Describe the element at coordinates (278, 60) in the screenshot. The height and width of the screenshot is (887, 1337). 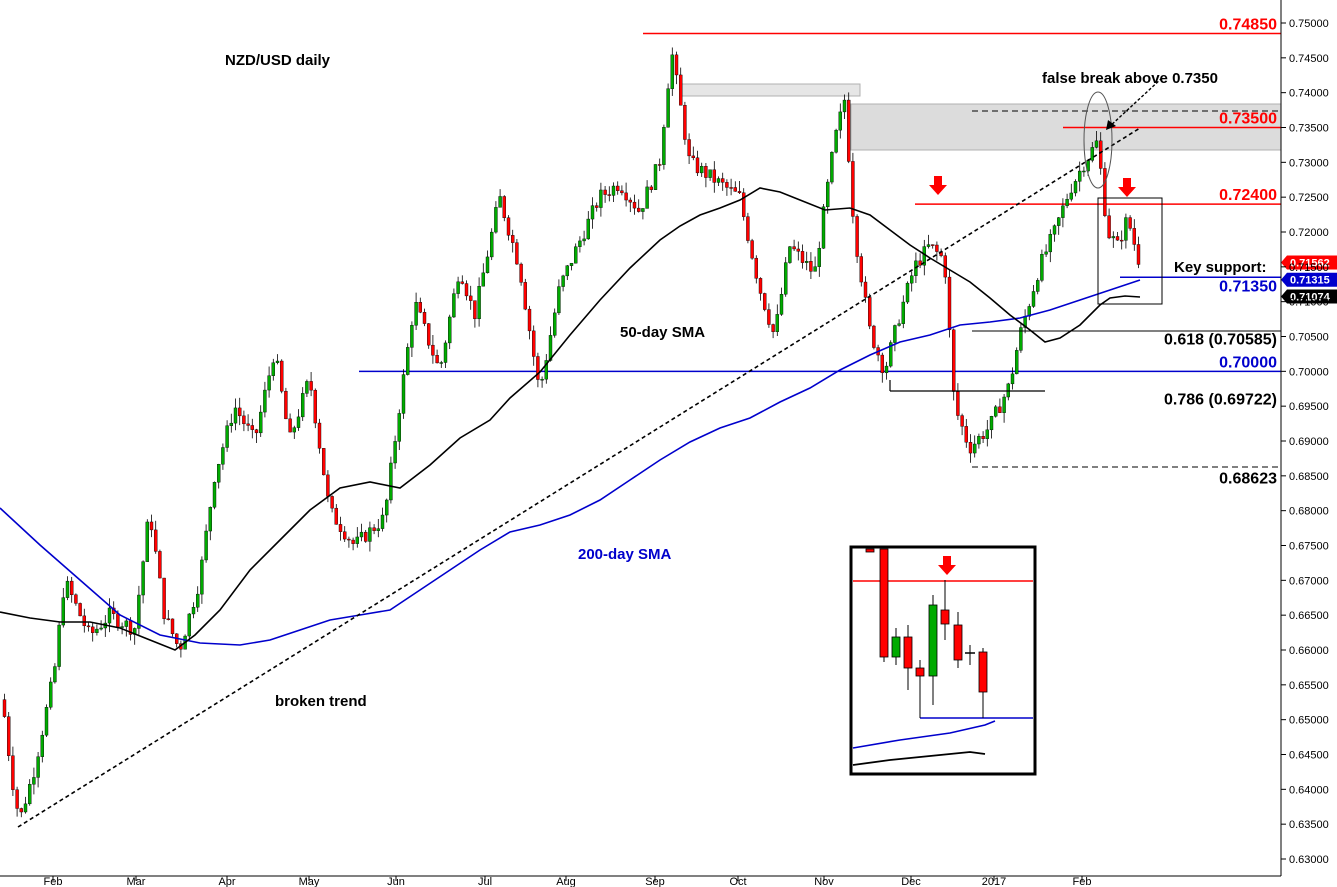
I see `chart-title: NZD/USD daily` at that location.